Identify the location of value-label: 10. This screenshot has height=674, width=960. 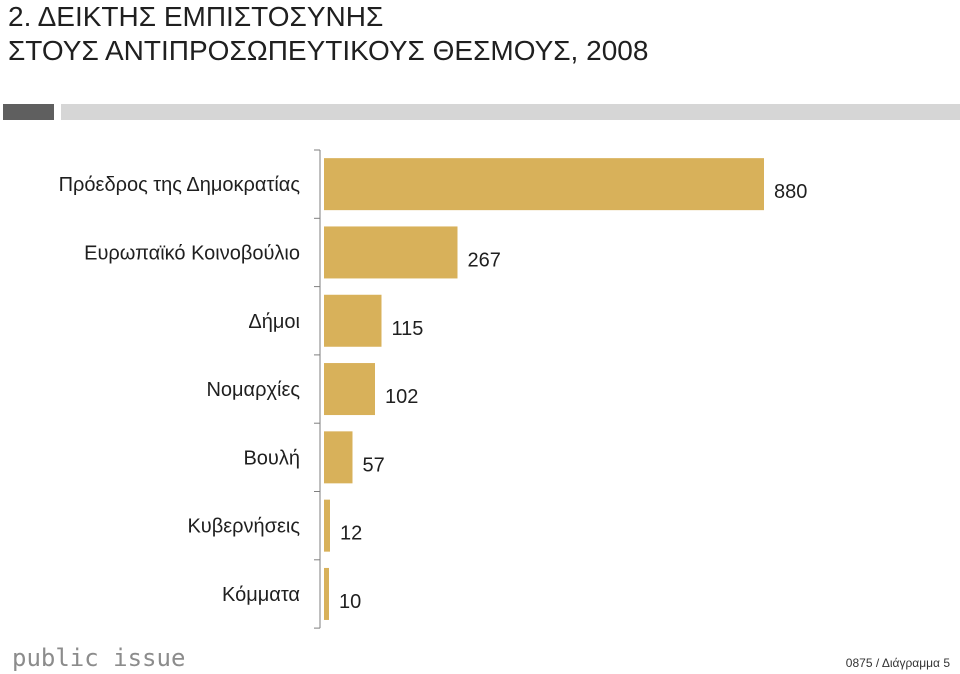
(350, 602).